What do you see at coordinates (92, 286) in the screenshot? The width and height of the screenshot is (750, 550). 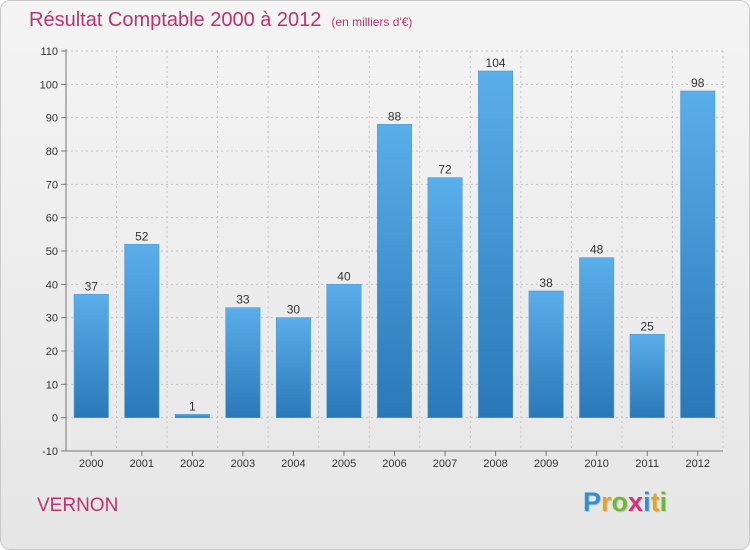 I see `data-label-2000: 37` at bounding box center [92, 286].